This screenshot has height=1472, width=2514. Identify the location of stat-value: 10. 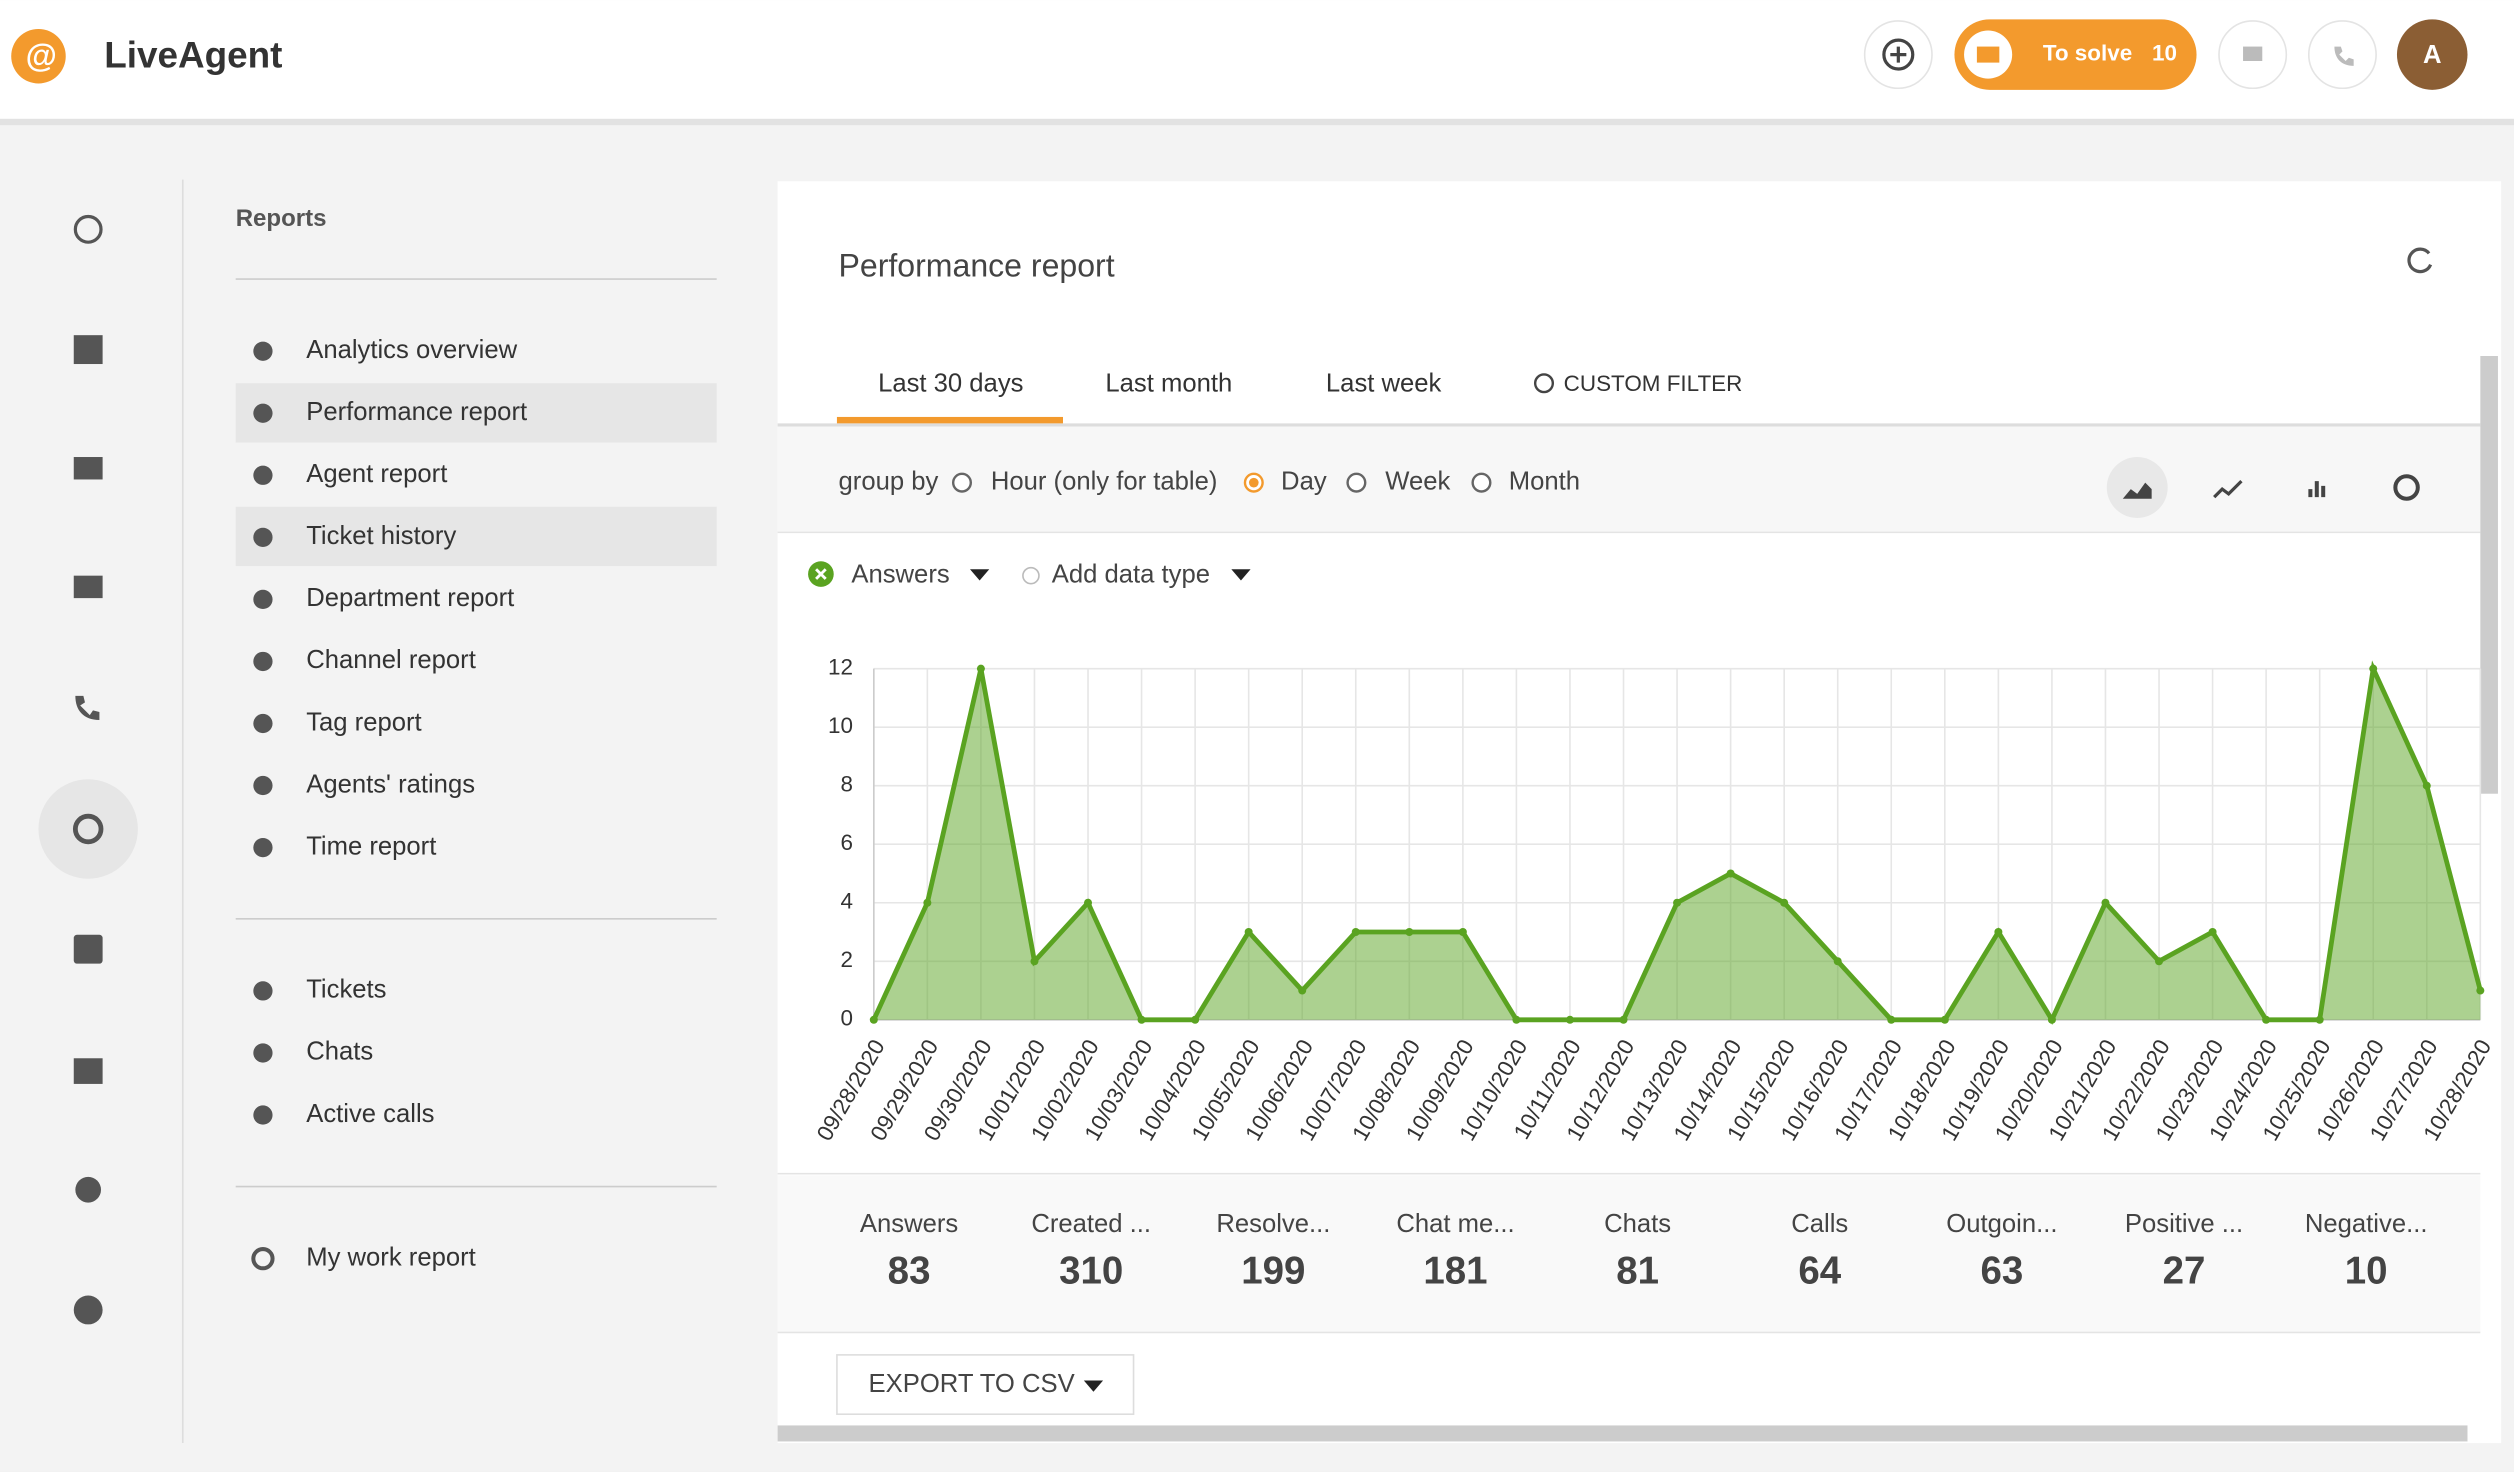
(2366, 1270).